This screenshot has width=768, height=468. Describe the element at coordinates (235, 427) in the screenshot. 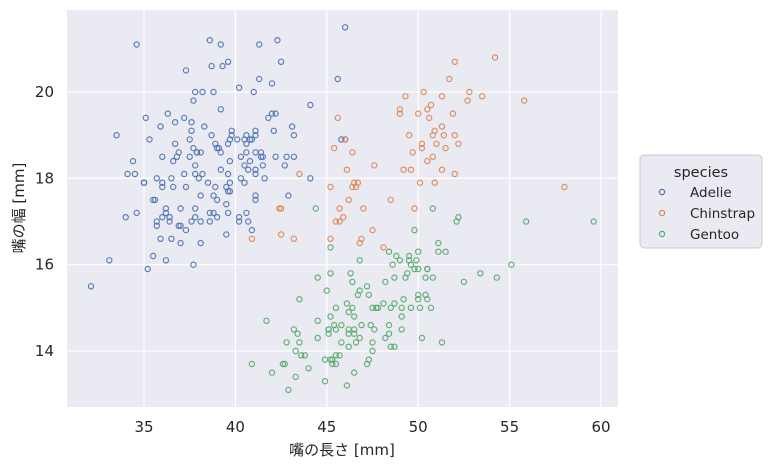

I see `x-tick-label: 40` at that location.